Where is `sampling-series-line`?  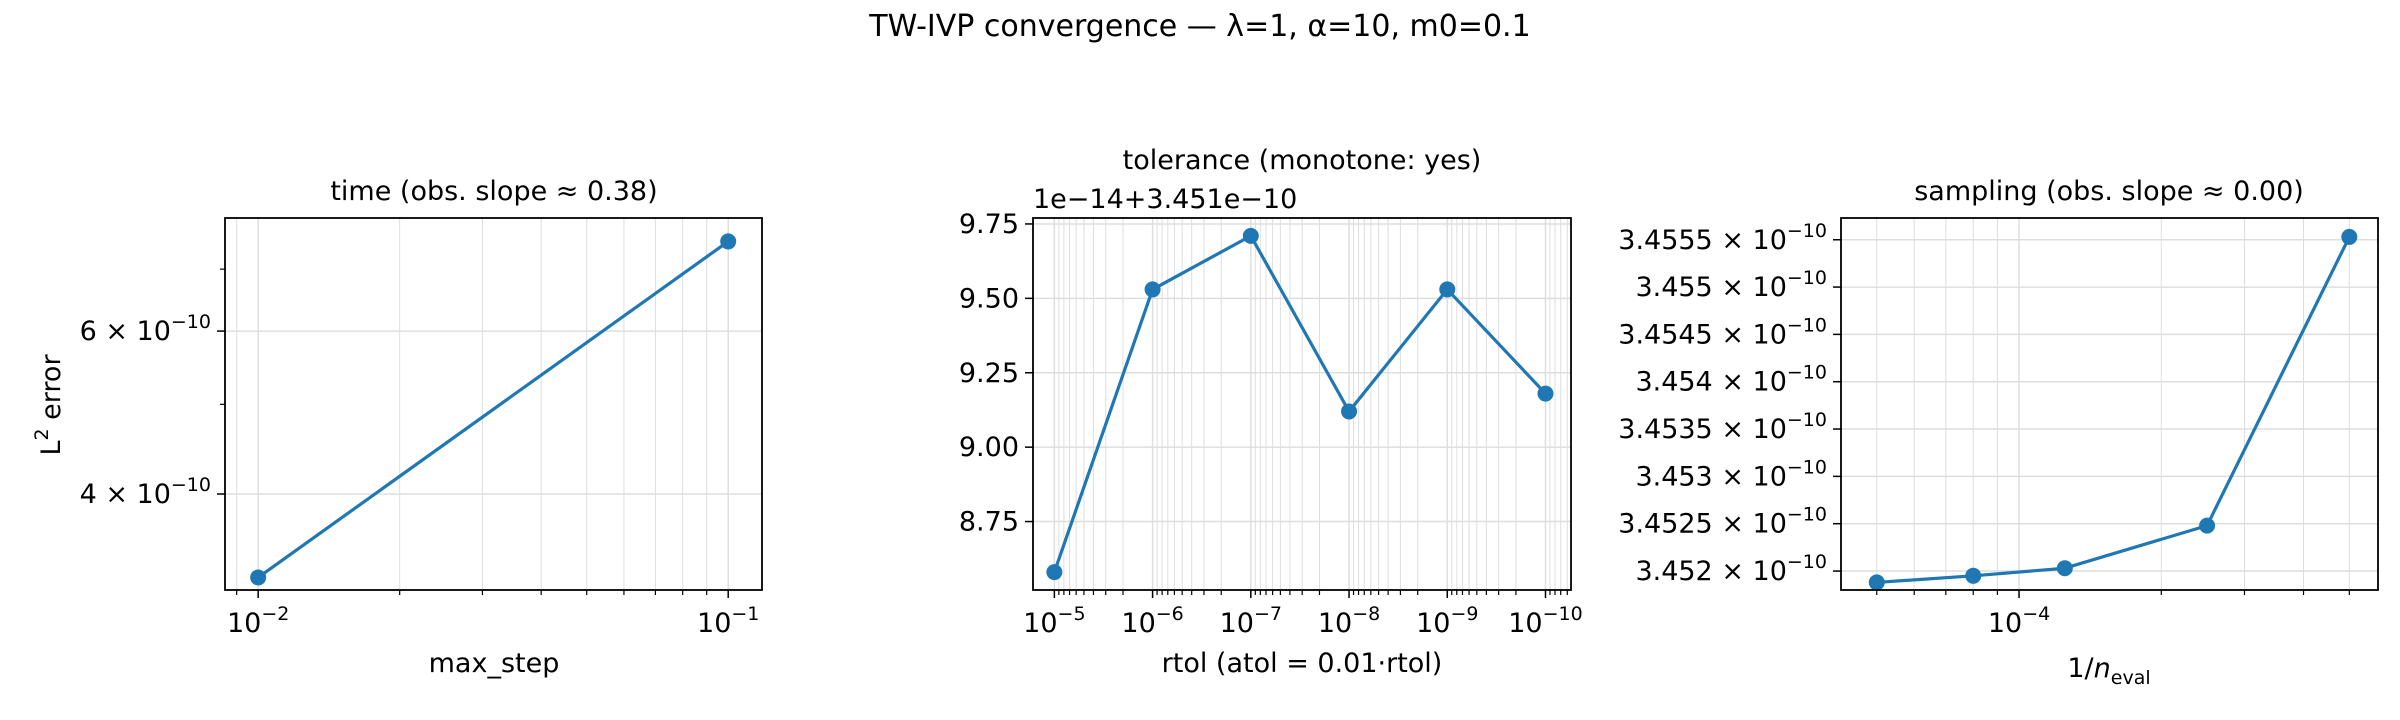
sampling-series-line is located at coordinates (2113, 410).